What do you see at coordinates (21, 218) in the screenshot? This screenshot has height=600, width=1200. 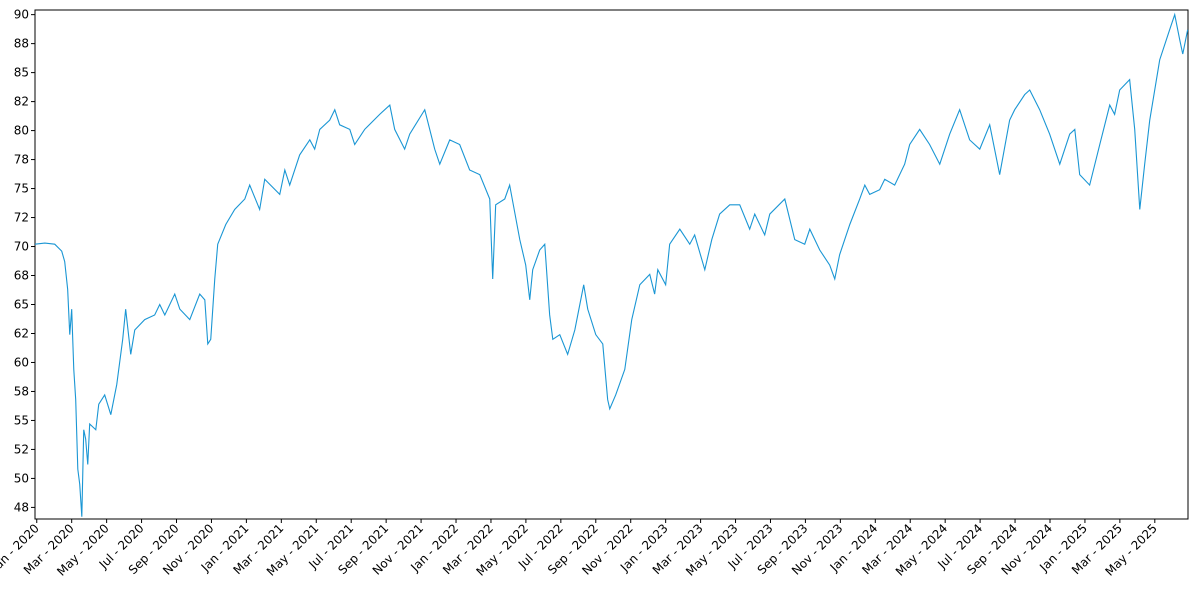 I see `y-tick-label: 72` at bounding box center [21, 218].